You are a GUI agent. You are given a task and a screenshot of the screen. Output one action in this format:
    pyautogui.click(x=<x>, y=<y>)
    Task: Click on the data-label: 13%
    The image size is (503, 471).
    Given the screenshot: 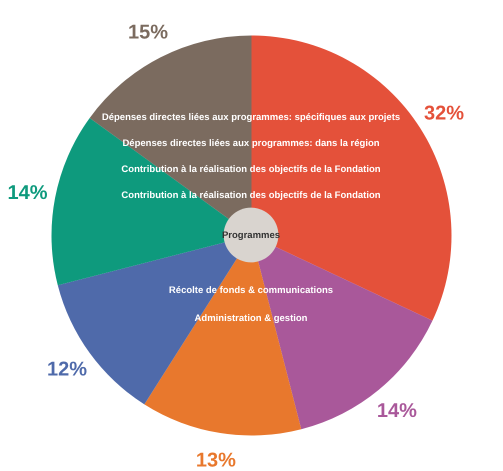 What is the action you would take?
    pyautogui.click(x=216, y=460)
    